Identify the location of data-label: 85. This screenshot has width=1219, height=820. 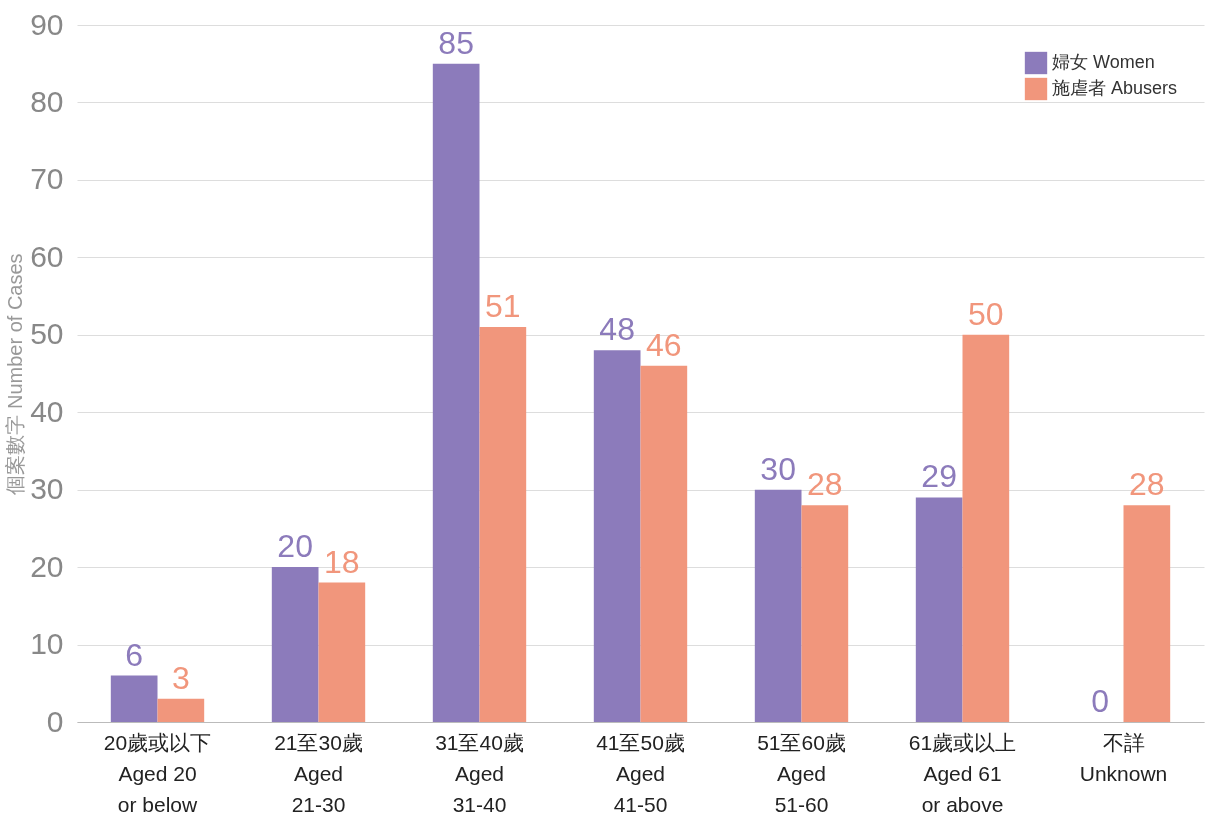
(456, 42).